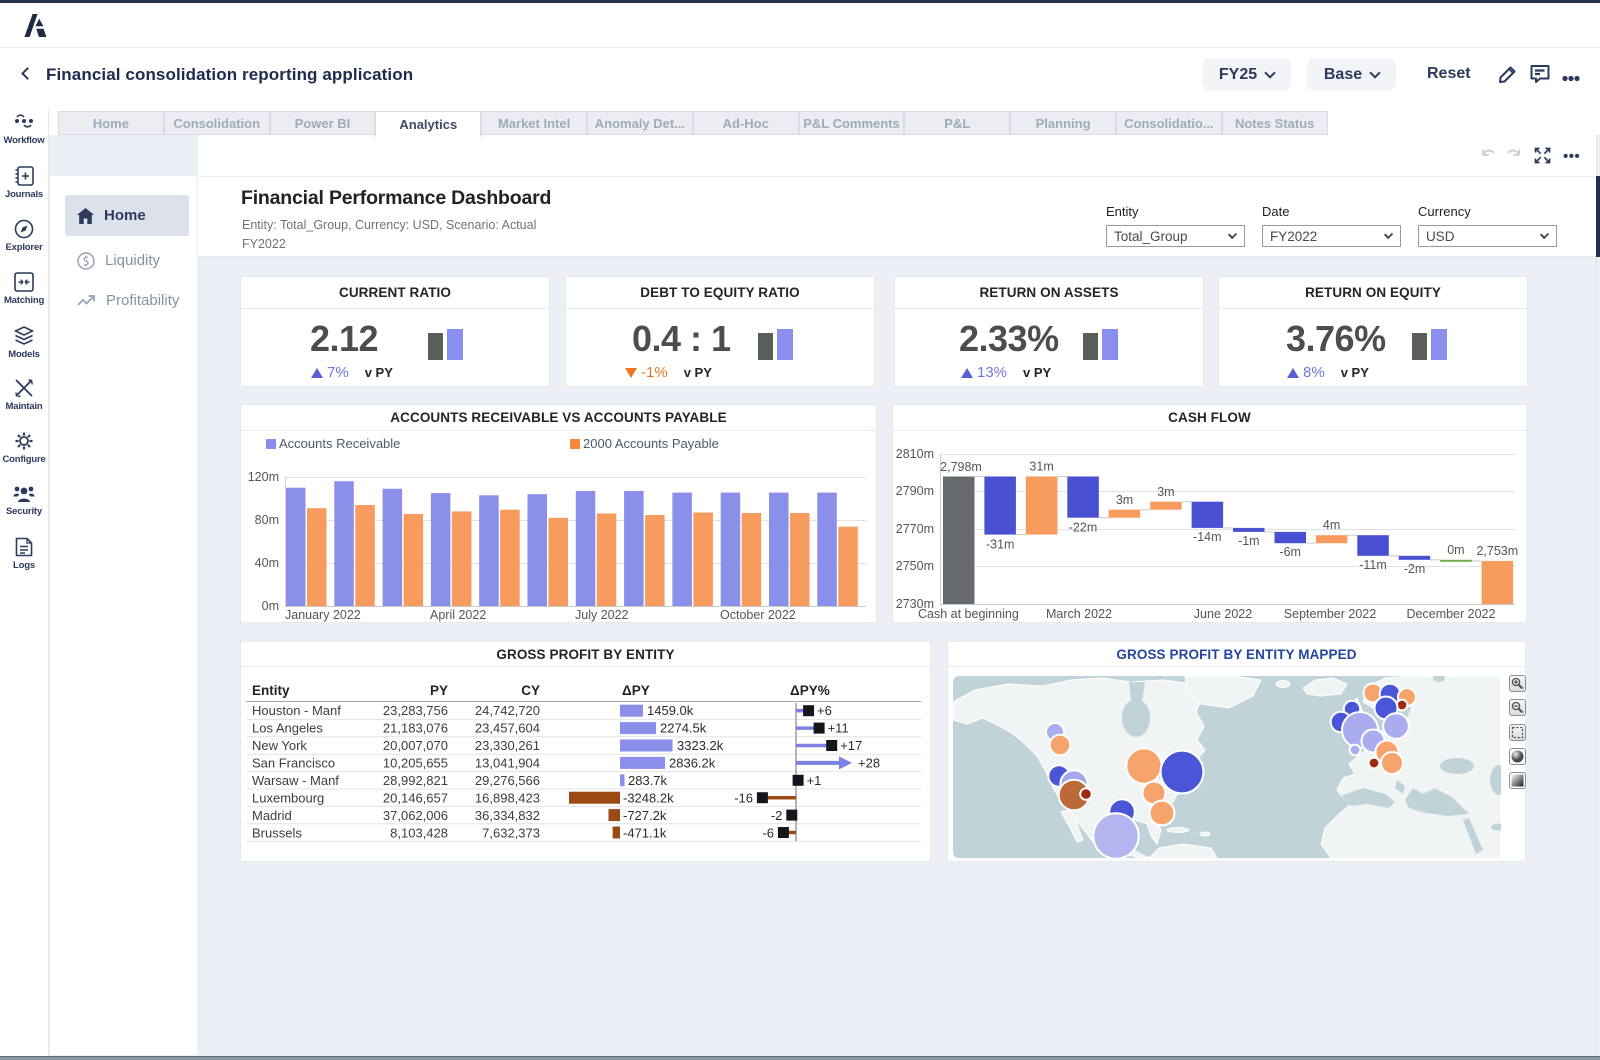  What do you see at coordinates (415, 710) in the screenshot?
I see `svg-text: 23,283,756` at bounding box center [415, 710].